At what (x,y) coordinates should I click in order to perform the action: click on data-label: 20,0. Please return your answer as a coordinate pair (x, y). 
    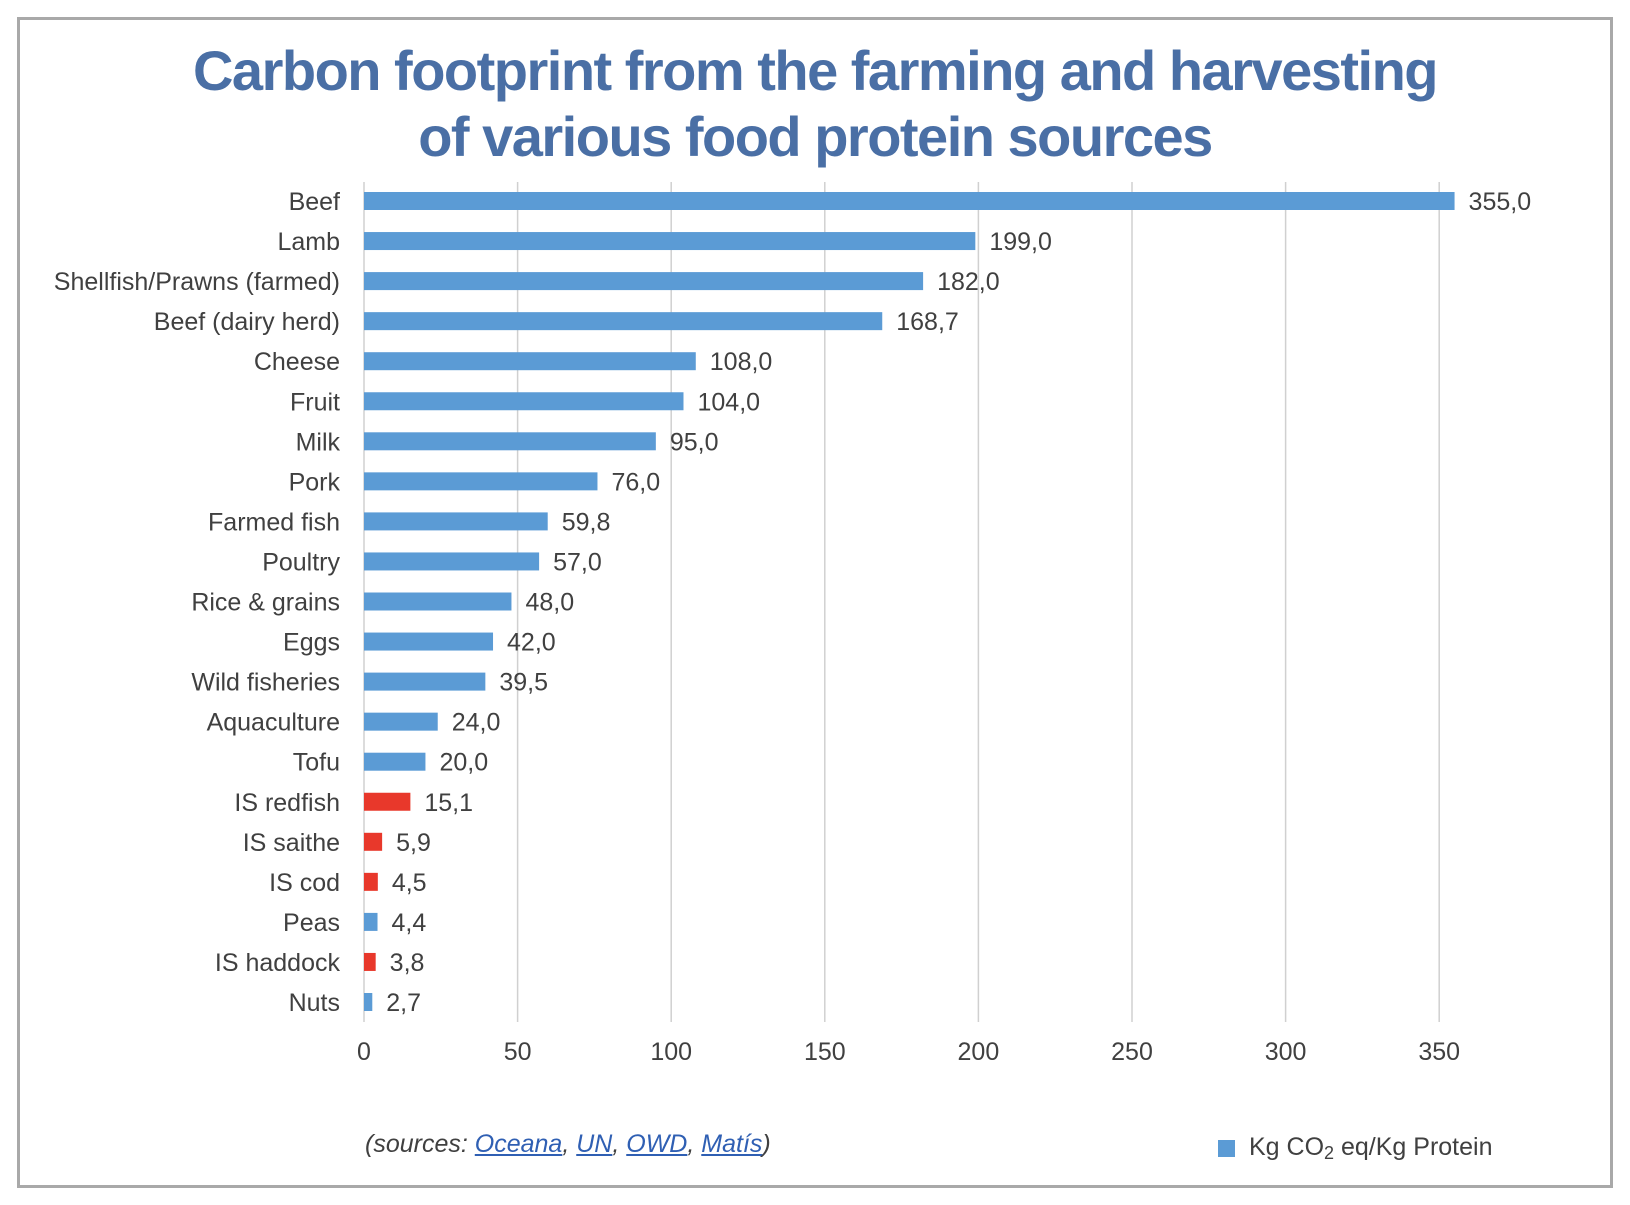
    Looking at the image, I should click on (463, 763).